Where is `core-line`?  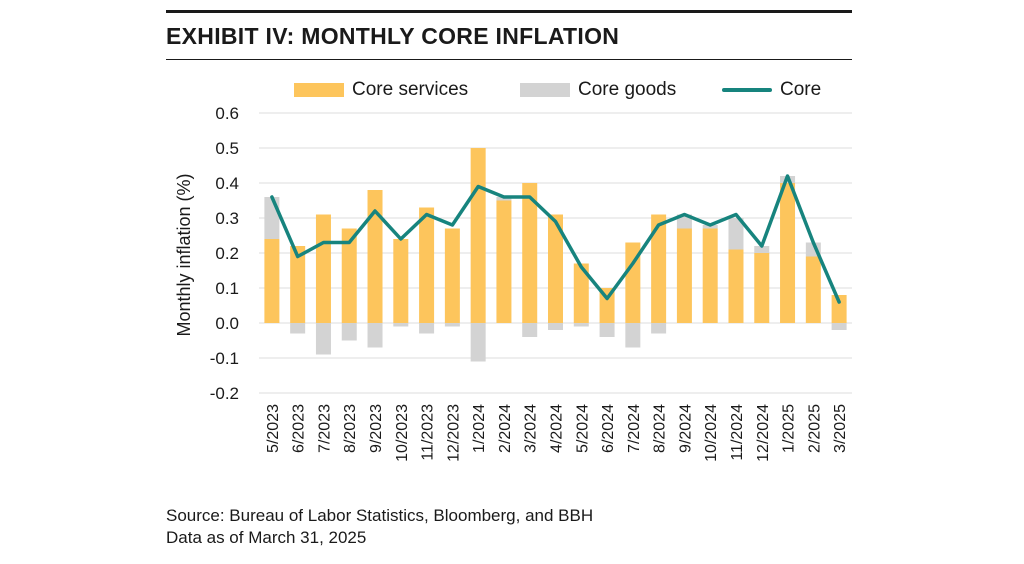
core-line is located at coordinates (555, 239).